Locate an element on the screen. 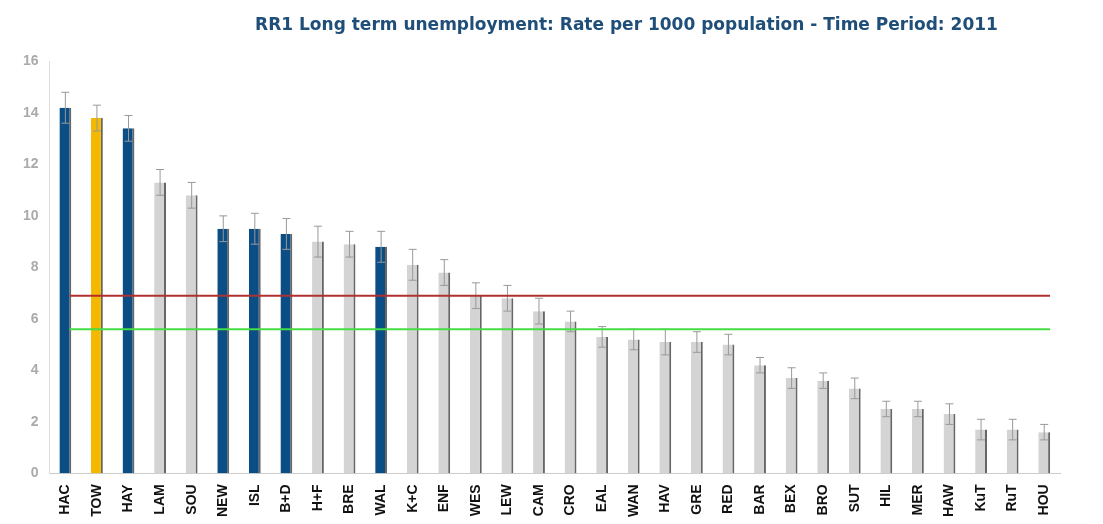 The image size is (1103, 524). x-tick-label: RuT is located at coordinates (1011, 497).